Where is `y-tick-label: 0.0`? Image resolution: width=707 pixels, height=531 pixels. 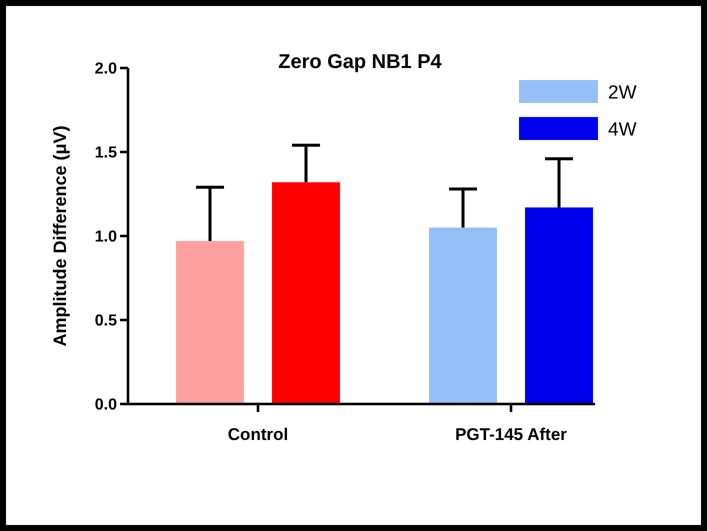 y-tick-label: 0.0 is located at coordinates (106, 405).